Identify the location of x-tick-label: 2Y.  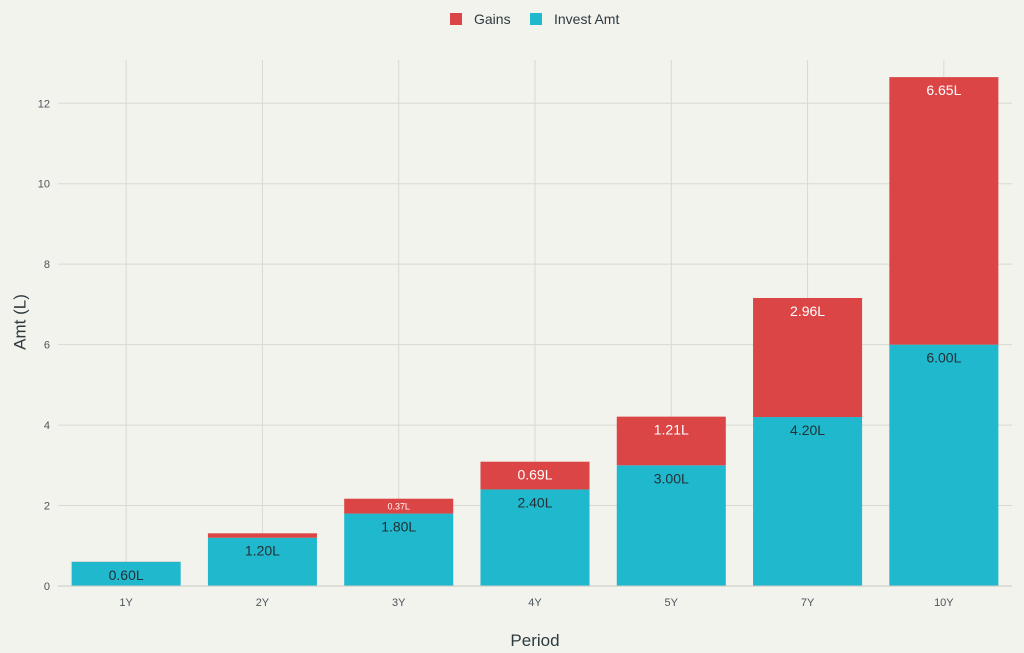
(263, 603).